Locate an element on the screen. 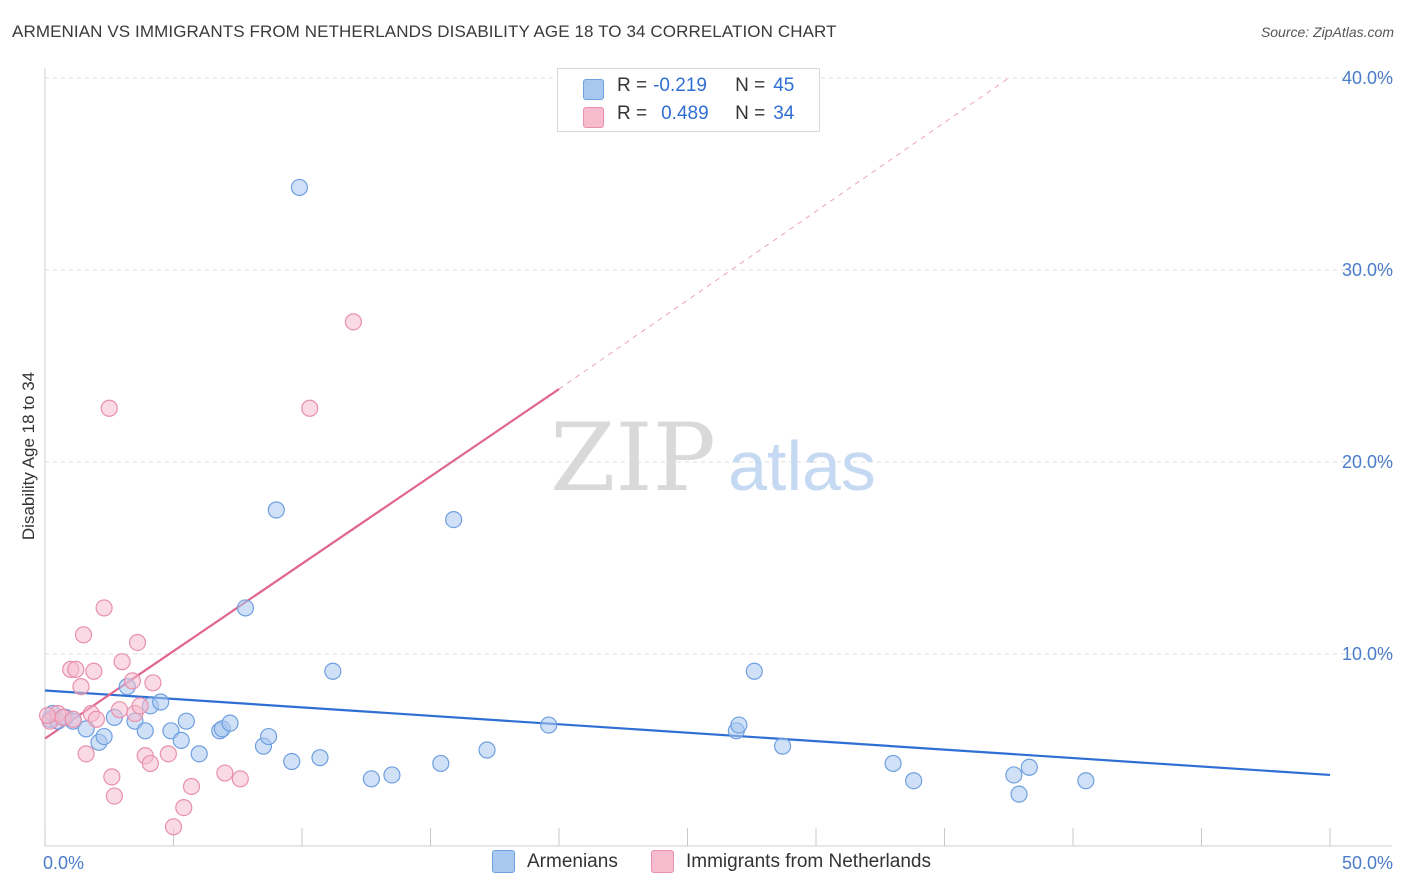  watermark-zip: ZIP is located at coordinates (633, 458).